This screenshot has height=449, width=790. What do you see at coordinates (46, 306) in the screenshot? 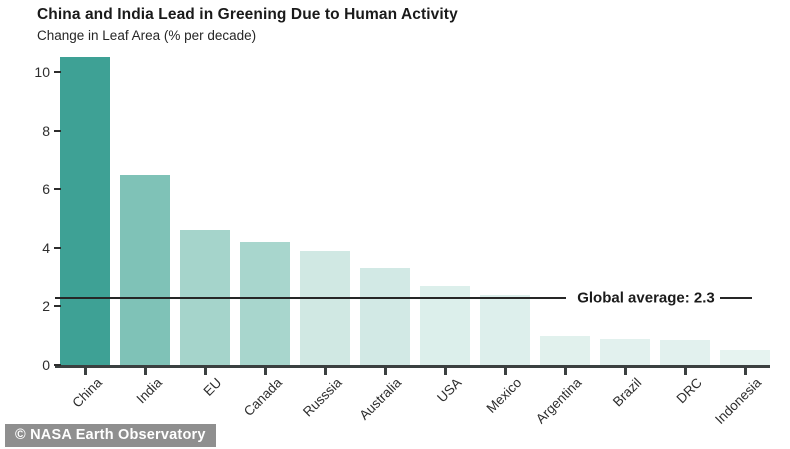
I see `y-tick-label-2: 2` at bounding box center [46, 306].